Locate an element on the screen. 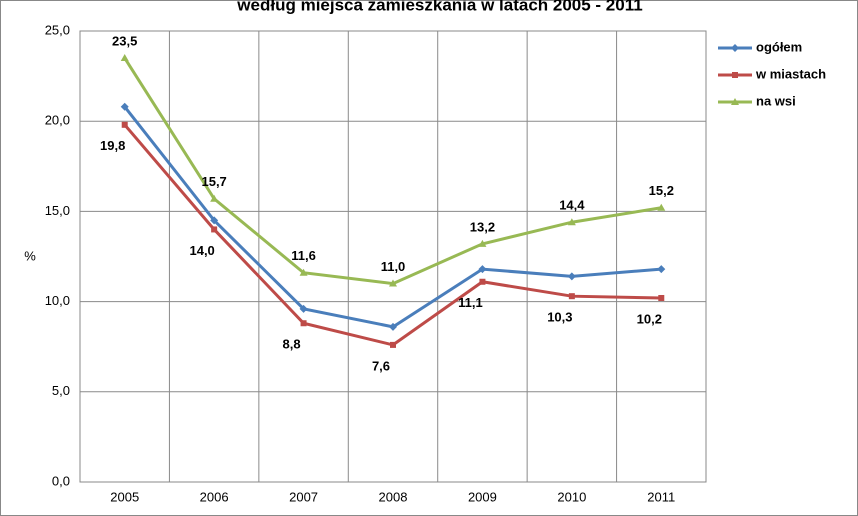 The height and width of the screenshot is (516, 858). y-tick-label: 25,0 is located at coordinates (57, 29).